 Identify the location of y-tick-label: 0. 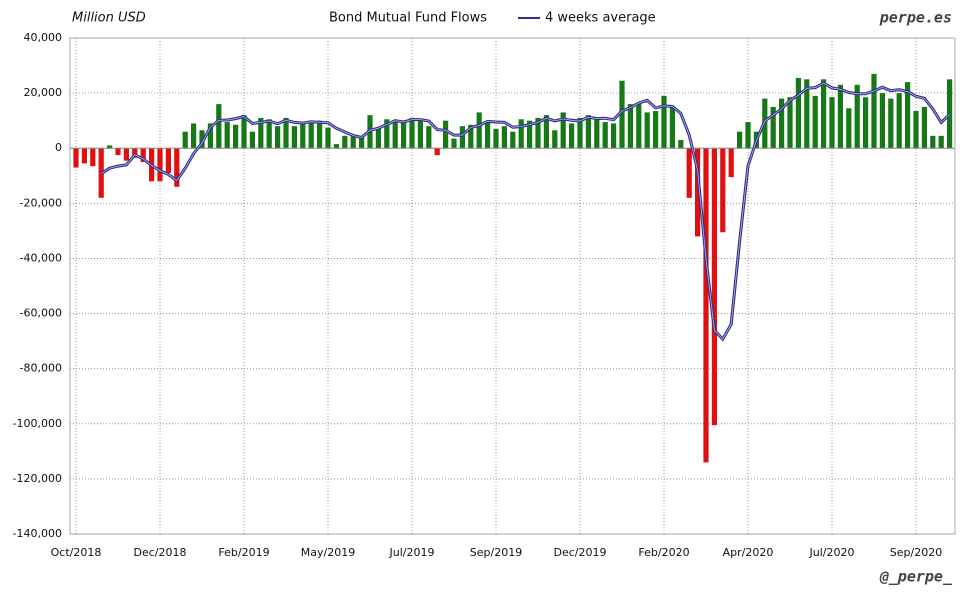
(58, 147).